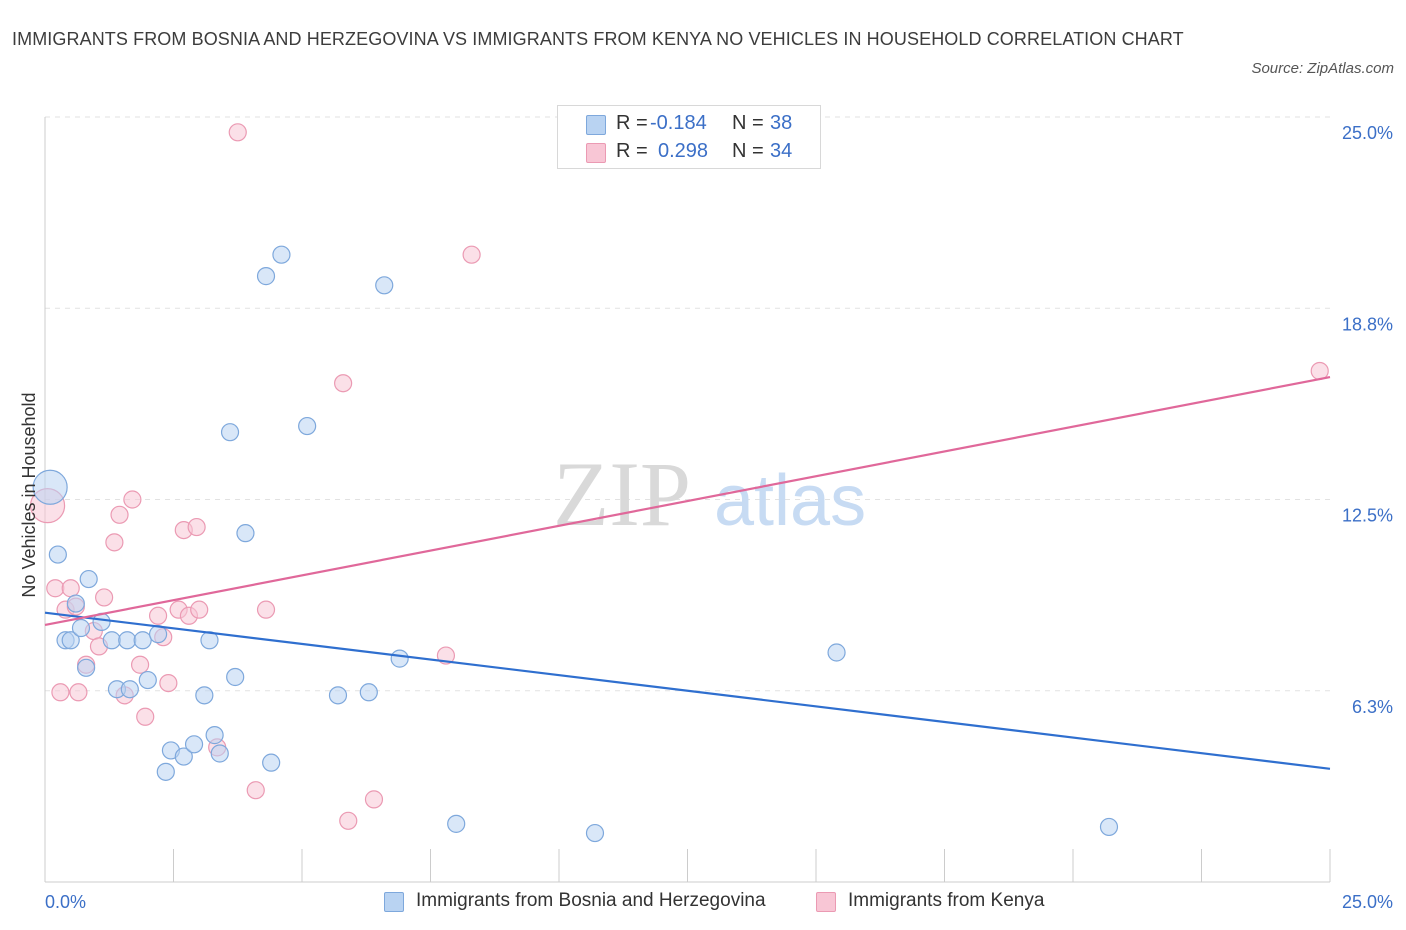  What do you see at coordinates (622, 494) in the screenshot?
I see `watermark-zip: ZIP` at bounding box center [622, 494].